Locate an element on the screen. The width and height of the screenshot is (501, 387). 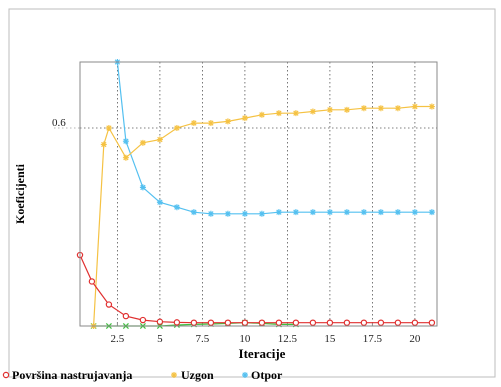
x-tick-label: 20 is located at coordinates (415, 339).